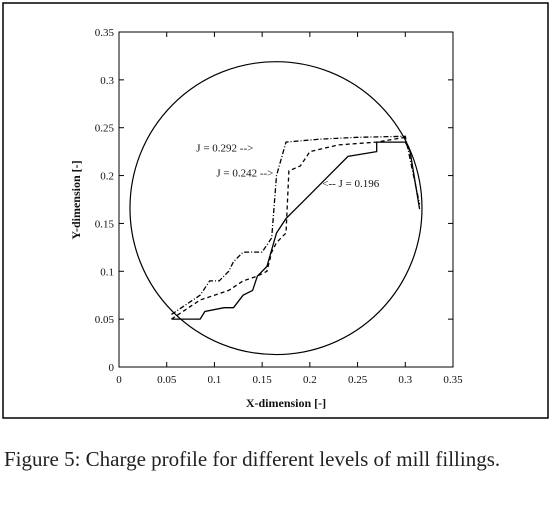 This screenshot has height=506, width=555. Describe the element at coordinates (105, 129) in the screenshot. I see `y-tick-label: 0.25` at that location.